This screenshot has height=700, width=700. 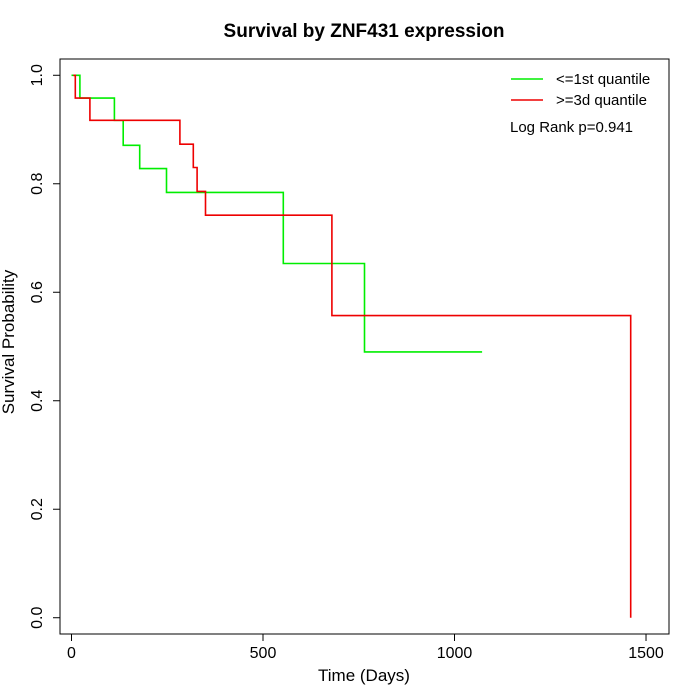 What do you see at coordinates (37, 509) in the screenshot?
I see `y-tick-label: 0.2` at bounding box center [37, 509].